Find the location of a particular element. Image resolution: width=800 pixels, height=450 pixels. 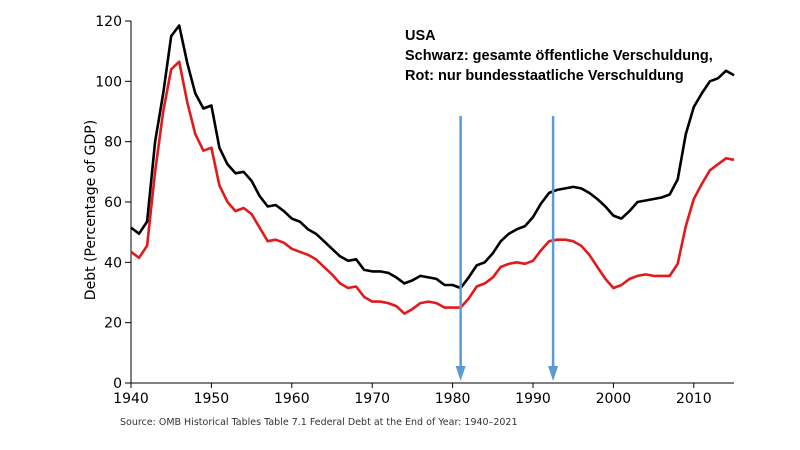

y-tick-label-0: 0 is located at coordinates (117, 384).